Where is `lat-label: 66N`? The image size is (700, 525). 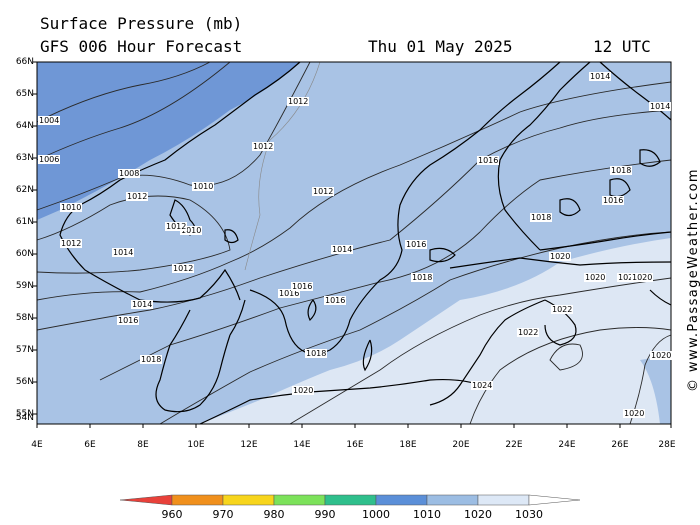 lat-label: 66N is located at coordinates (24, 62).